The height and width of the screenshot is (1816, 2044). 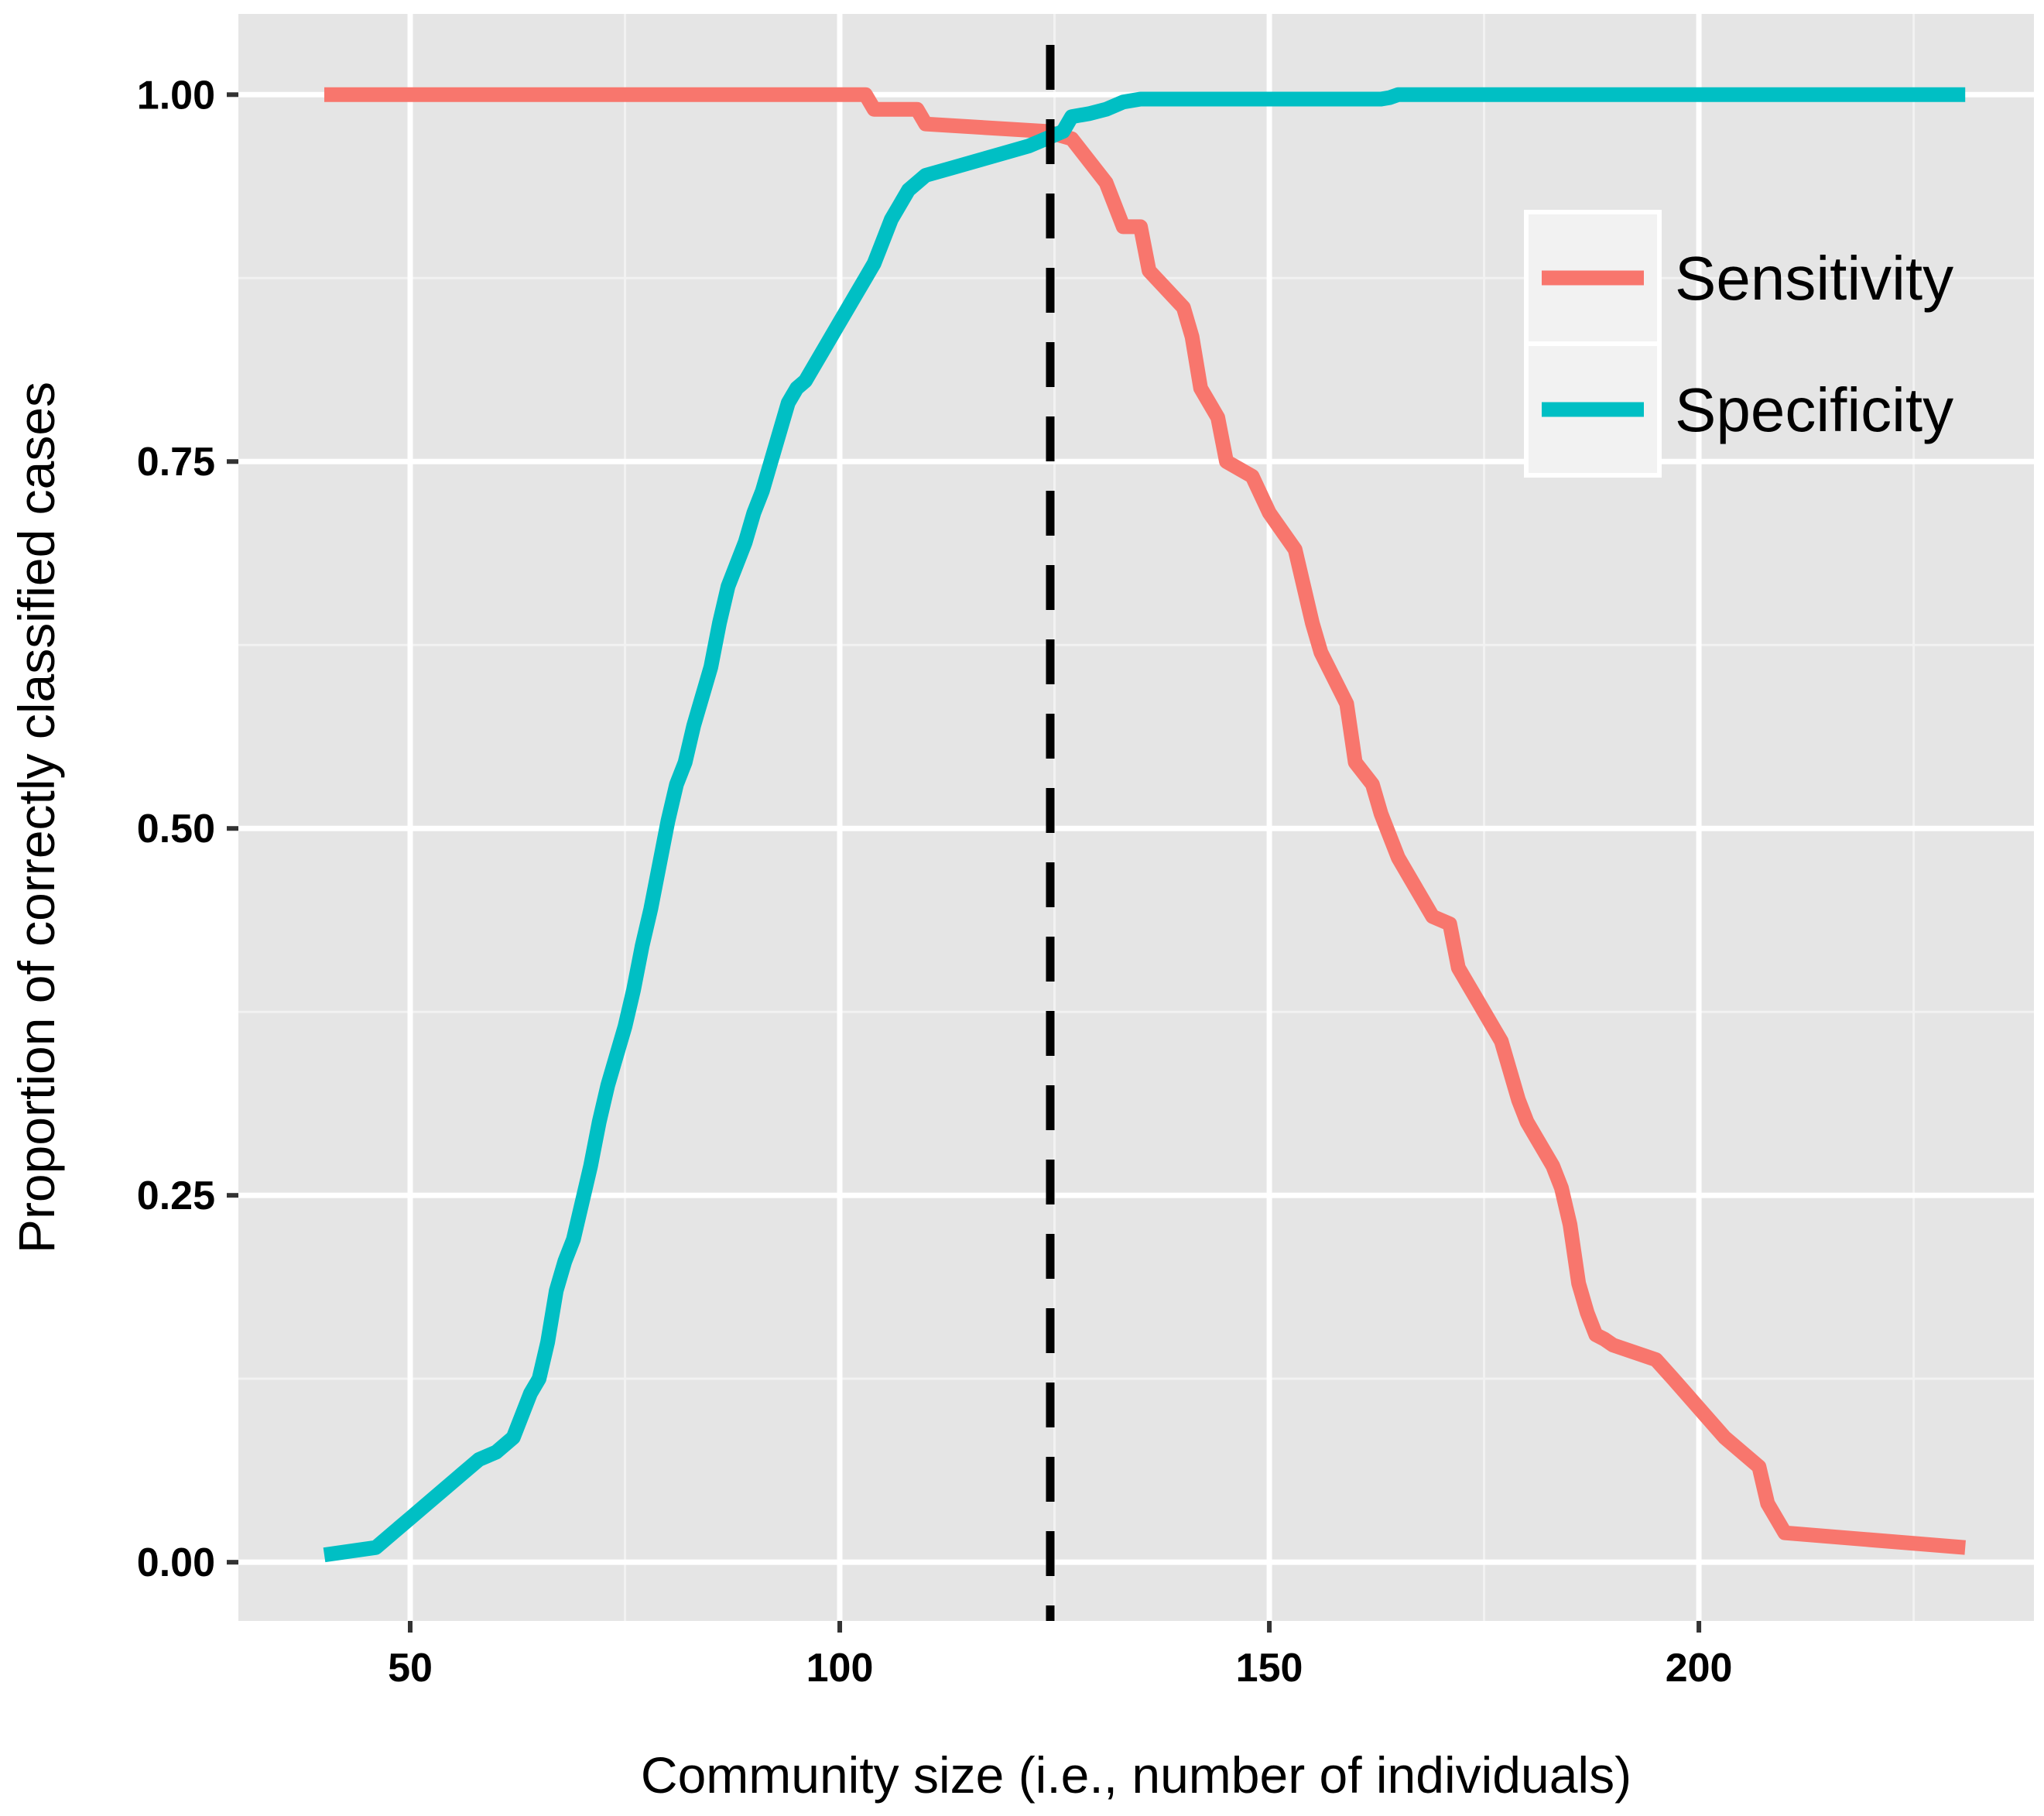 I want to click on x-tick-label: 200, so click(x=1699, y=1668).